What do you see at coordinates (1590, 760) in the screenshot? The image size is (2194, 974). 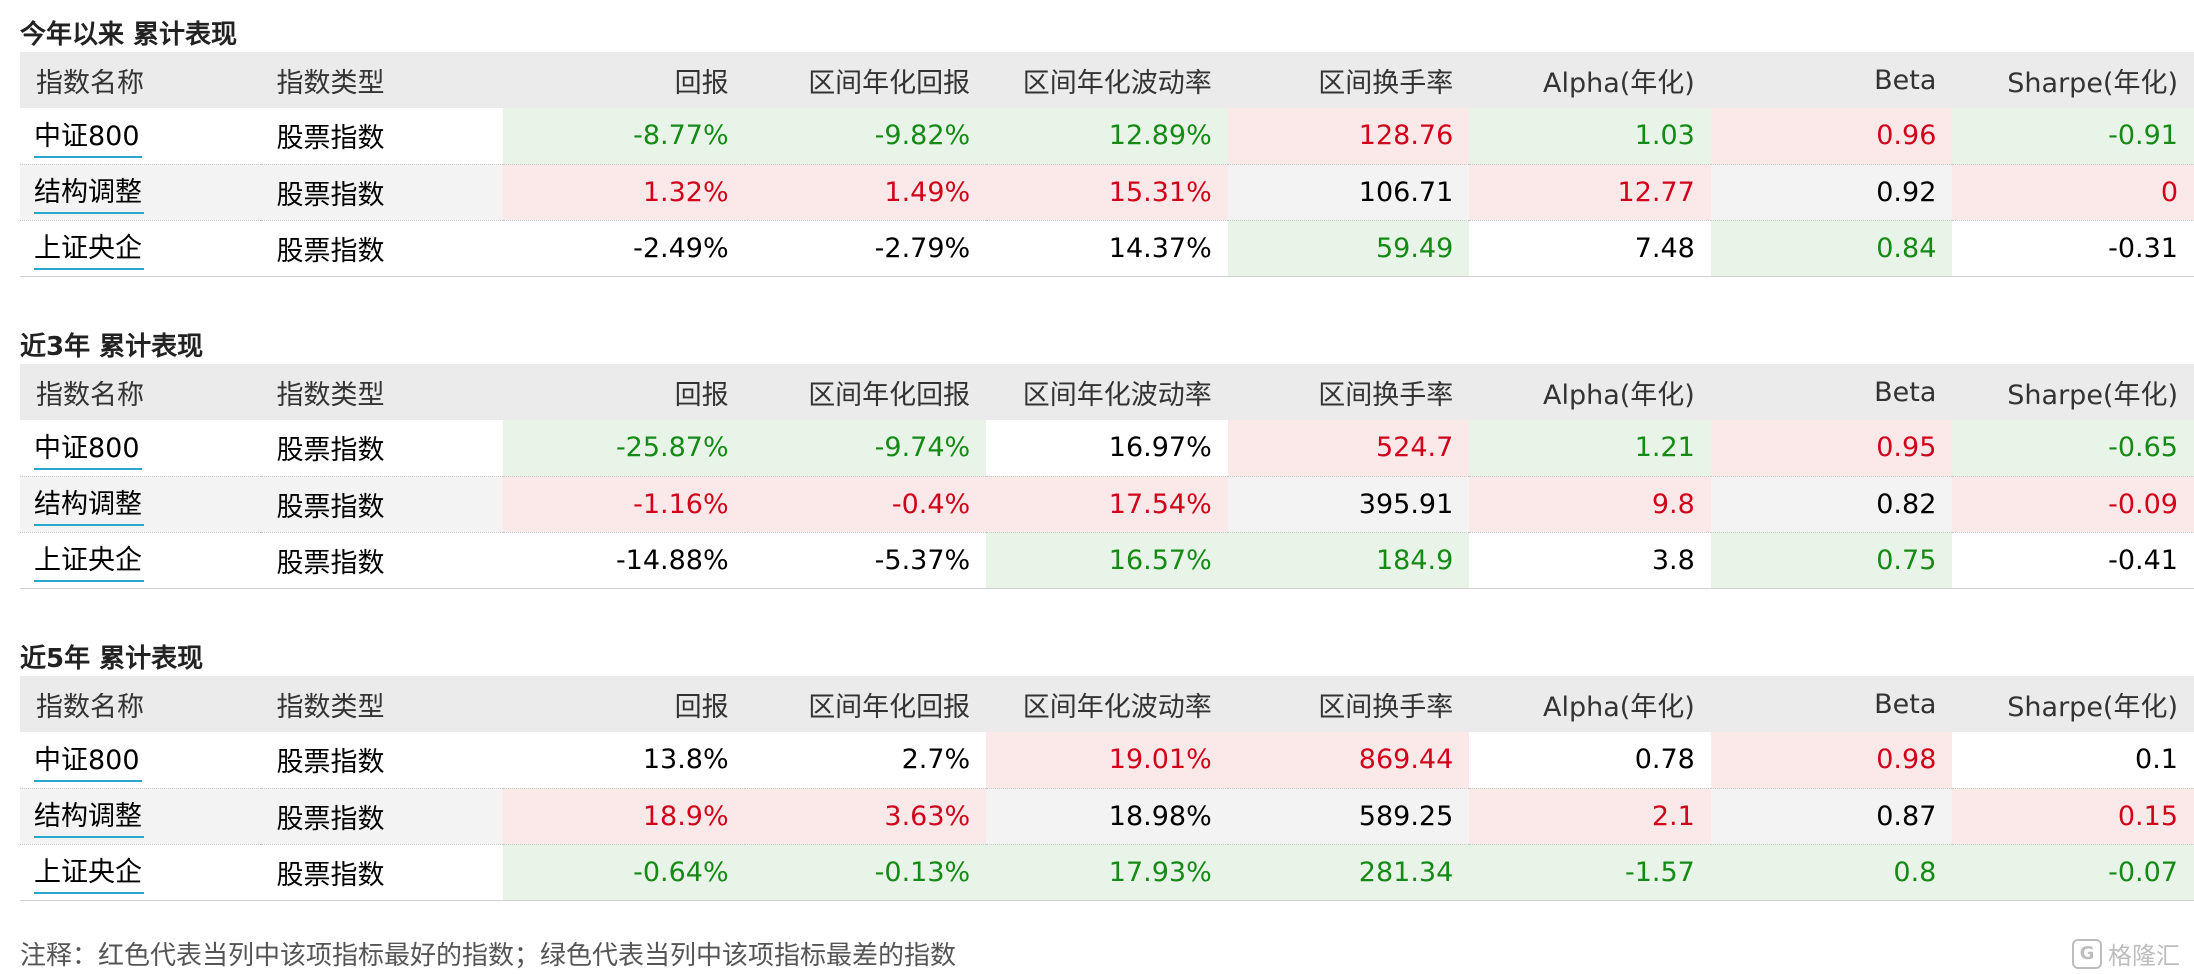 I see `alpha-cell: 0.78` at bounding box center [1590, 760].